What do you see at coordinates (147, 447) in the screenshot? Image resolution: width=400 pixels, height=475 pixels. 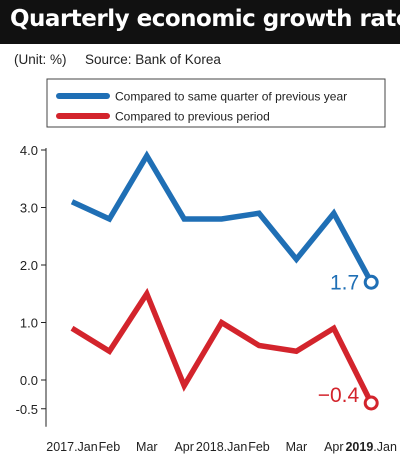 I see `x-tick-label-3: Mar` at bounding box center [147, 447].